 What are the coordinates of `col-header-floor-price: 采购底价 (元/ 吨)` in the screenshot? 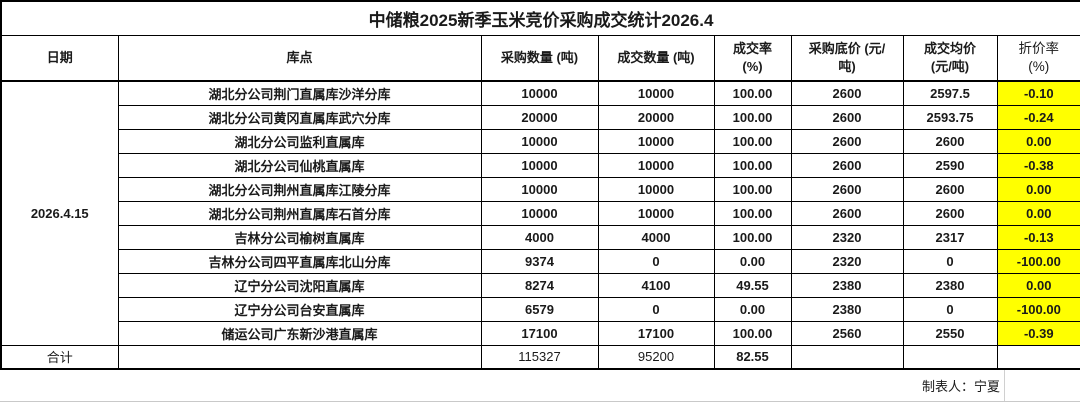 It's located at (847, 58).